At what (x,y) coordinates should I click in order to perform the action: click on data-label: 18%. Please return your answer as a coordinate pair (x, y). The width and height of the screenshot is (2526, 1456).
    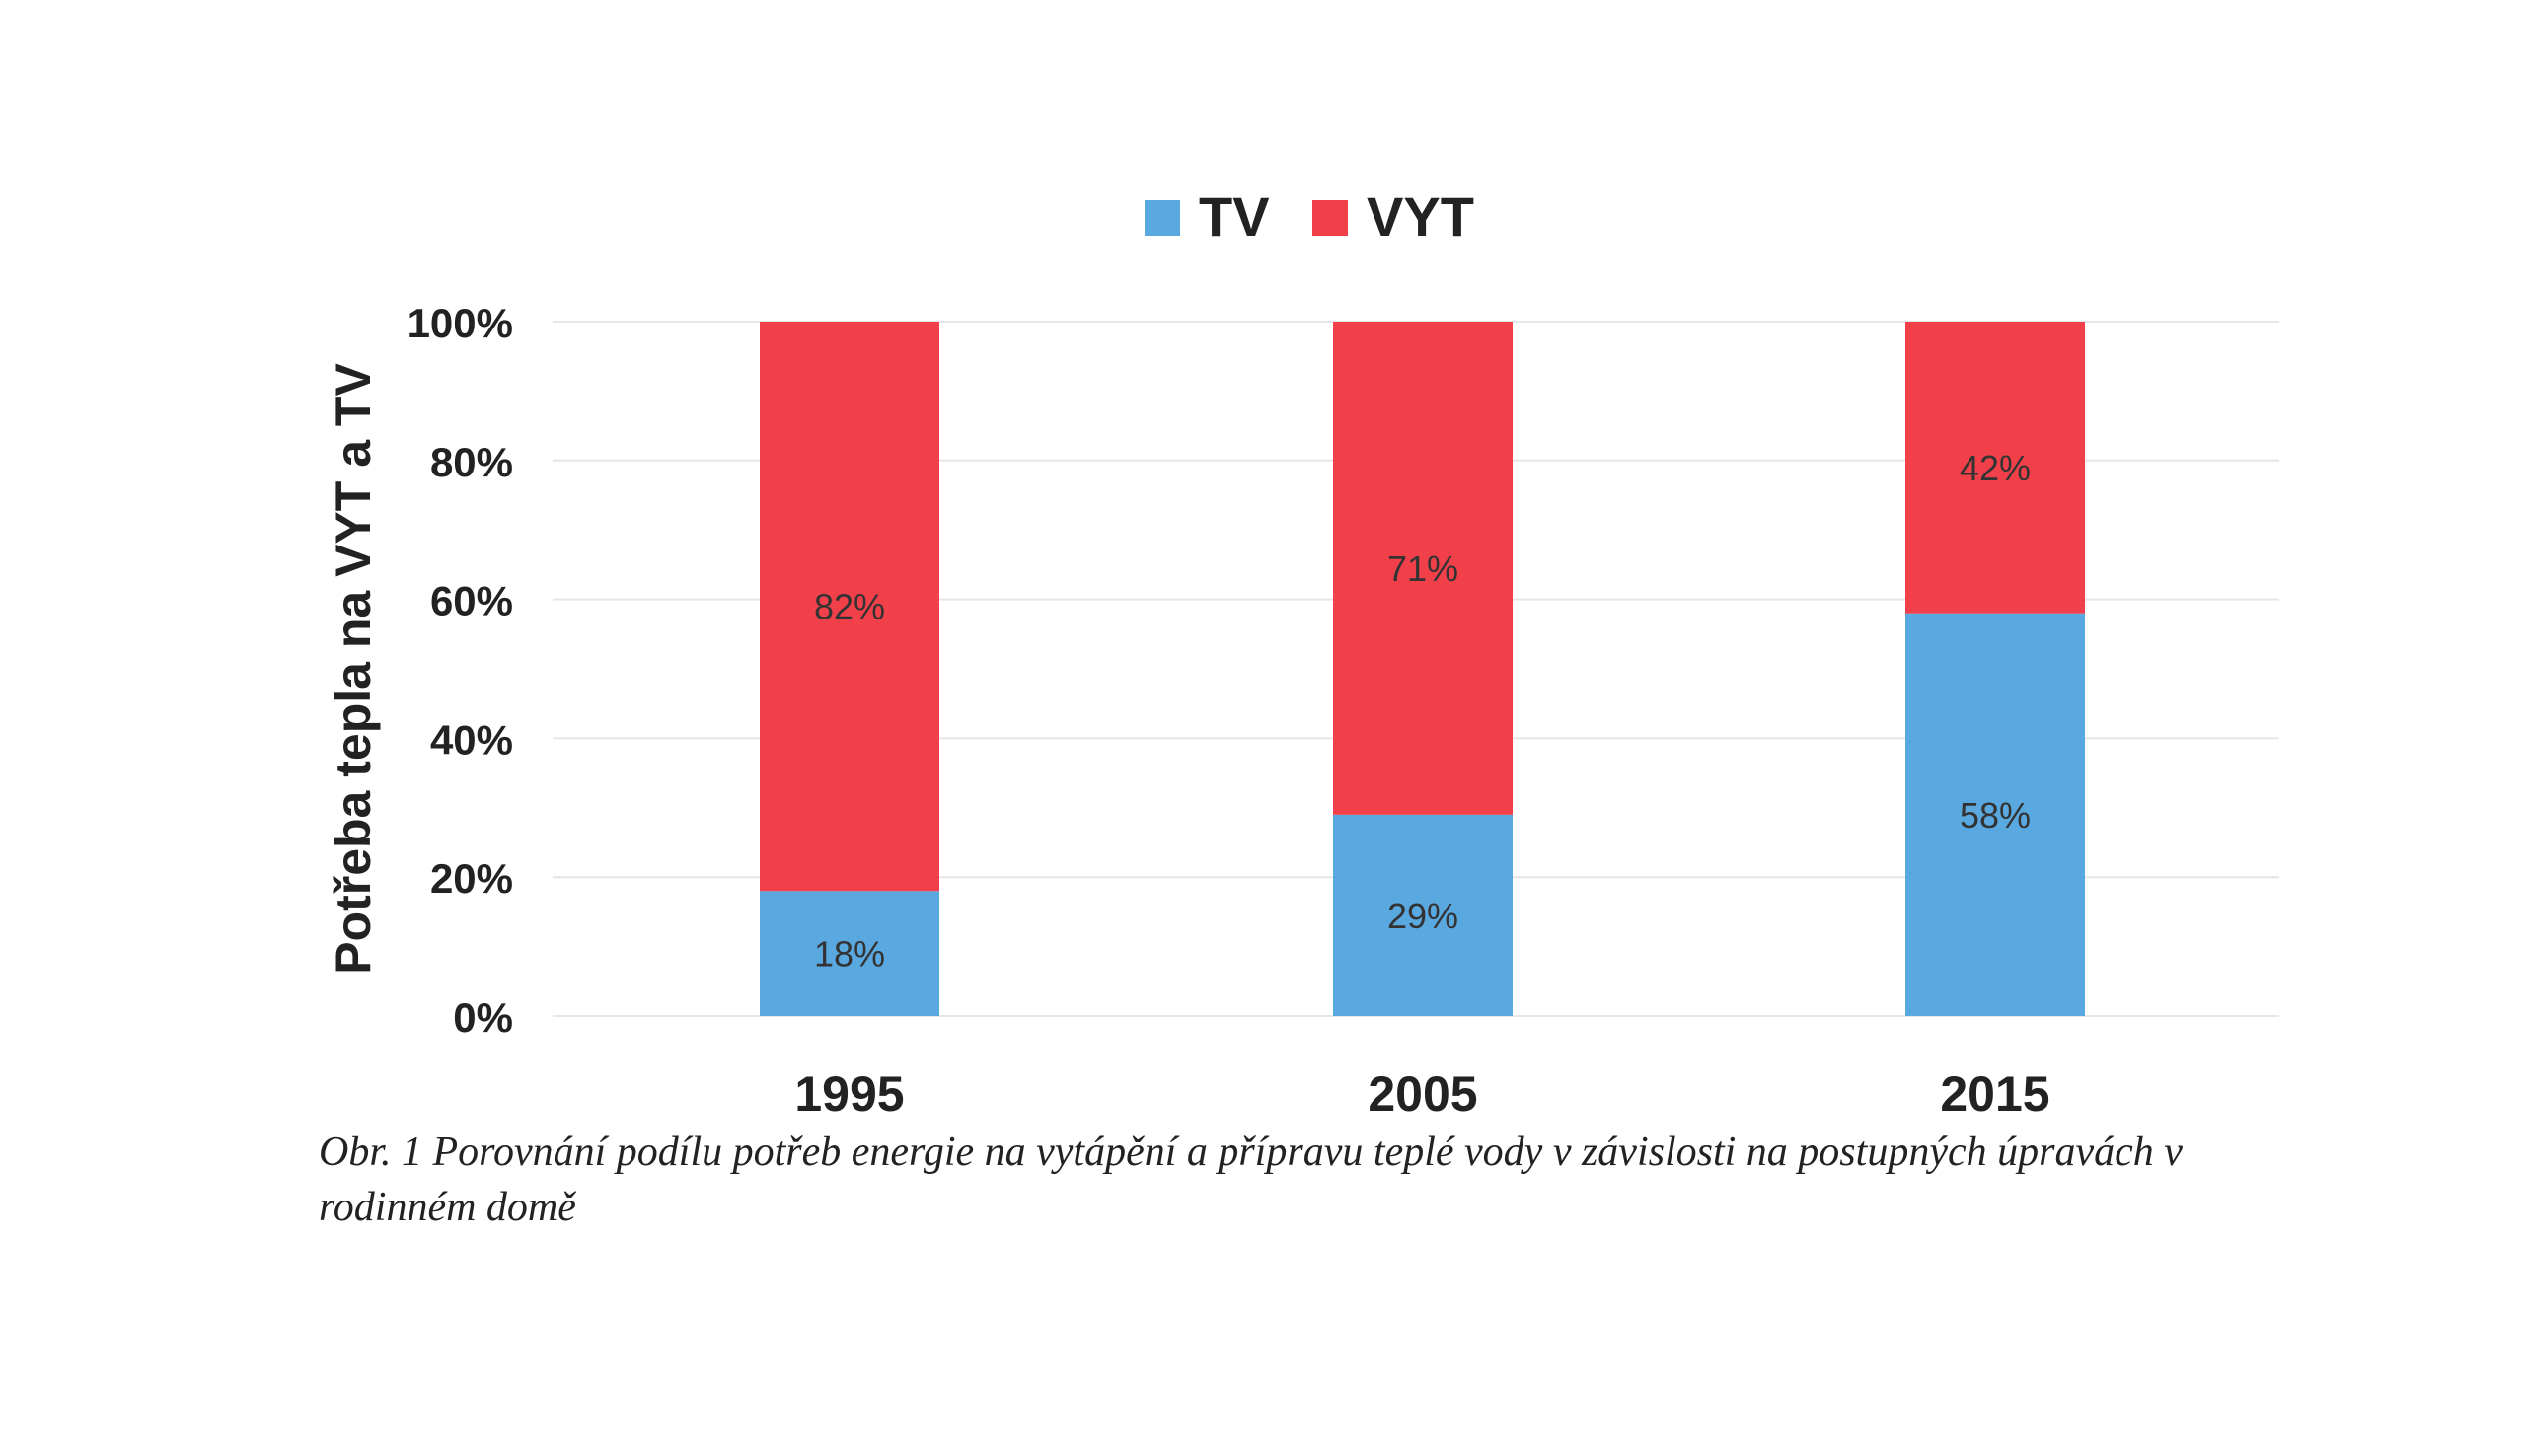
    Looking at the image, I should click on (849, 954).